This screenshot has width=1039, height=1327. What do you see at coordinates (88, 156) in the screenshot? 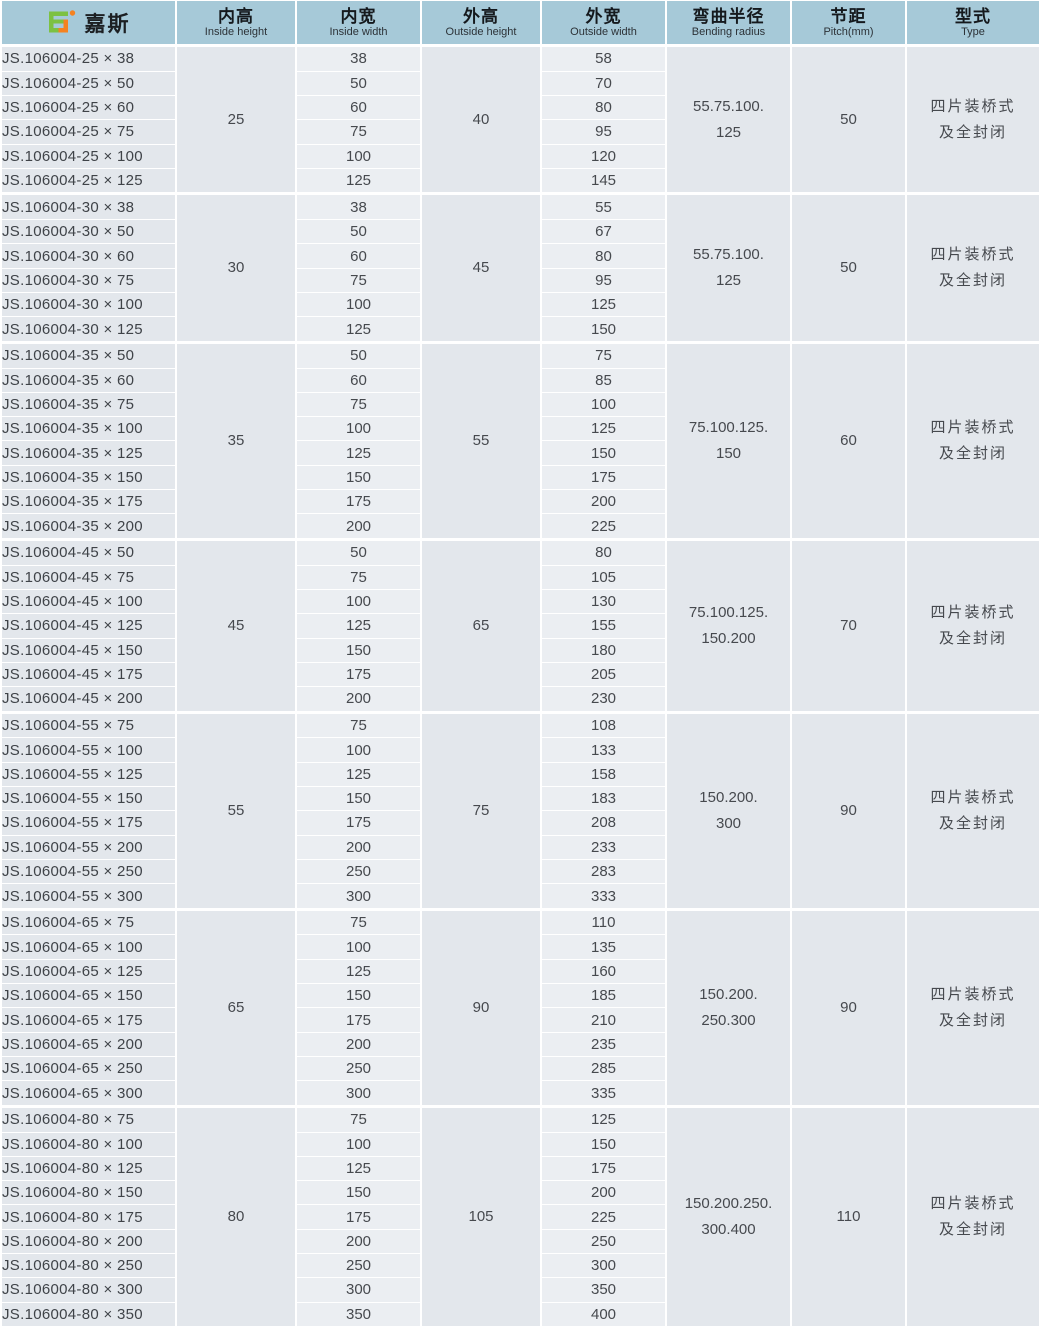
I see `model-cell: JS.106004-25 × 100` at bounding box center [88, 156].